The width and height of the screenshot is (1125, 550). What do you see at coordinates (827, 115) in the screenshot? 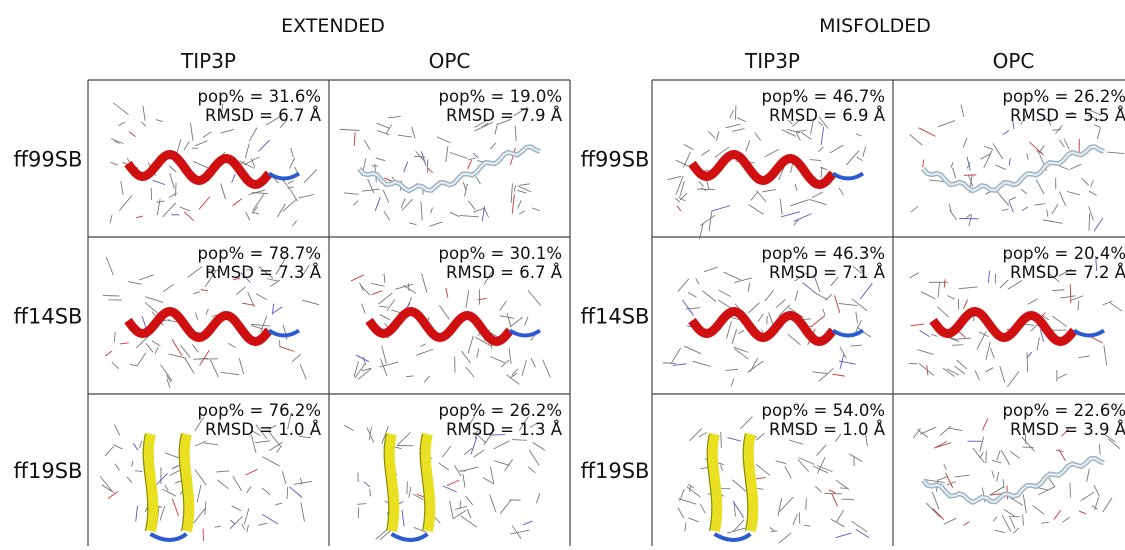
I see `rmsd-label: RMSD = 6.9 Å` at bounding box center [827, 115].